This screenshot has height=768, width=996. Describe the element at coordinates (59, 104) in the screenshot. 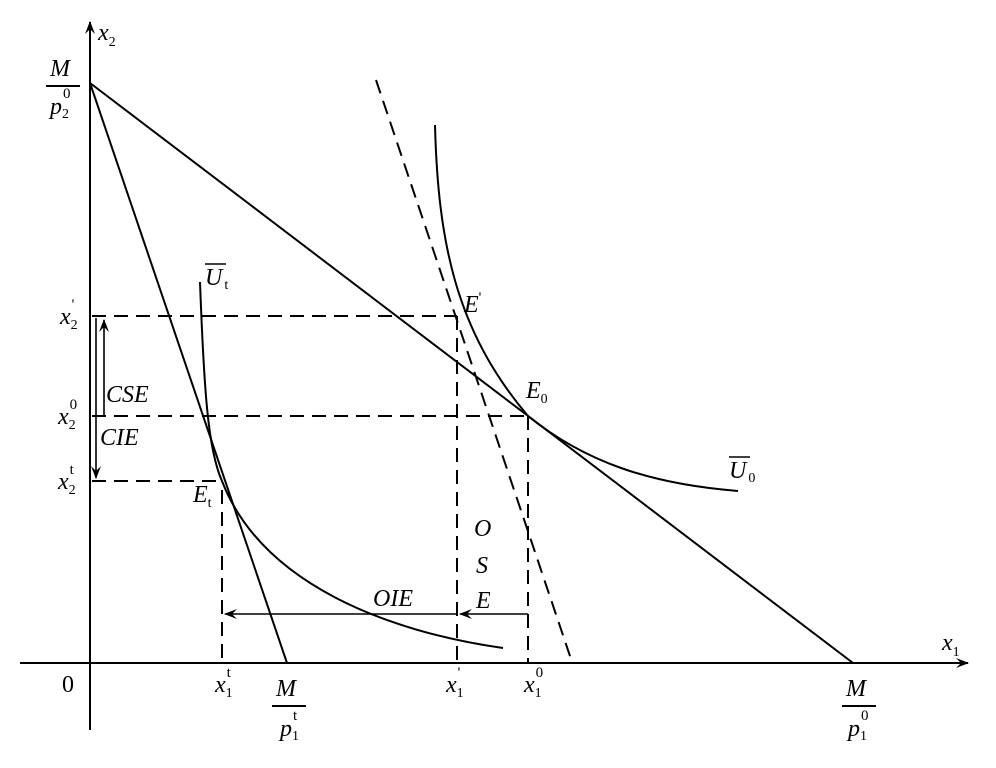

I see `svg-text: p20` at that location.